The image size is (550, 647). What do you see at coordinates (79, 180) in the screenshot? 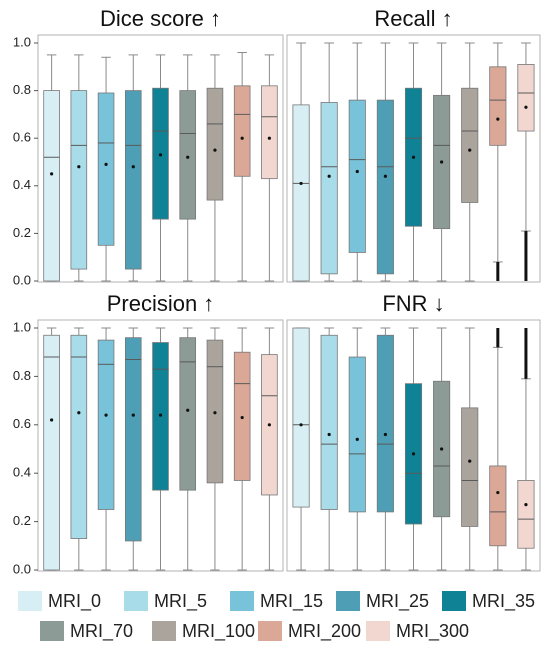
I see `panel-1-mri-5-box` at bounding box center [79, 180].